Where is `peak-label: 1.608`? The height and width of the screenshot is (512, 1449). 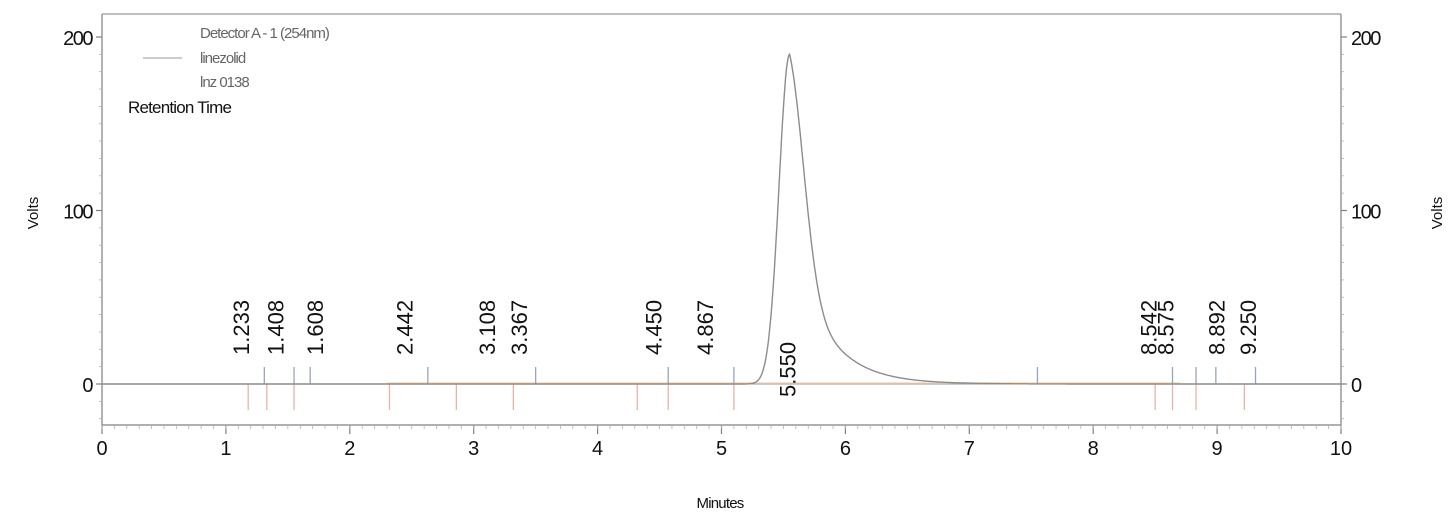
peak-label: 1.608 is located at coordinates (315, 327).